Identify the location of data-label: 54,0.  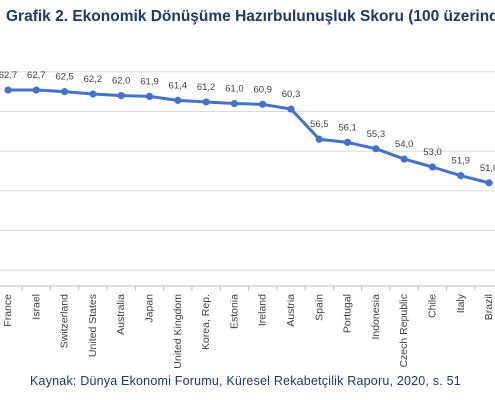
(404, 144).